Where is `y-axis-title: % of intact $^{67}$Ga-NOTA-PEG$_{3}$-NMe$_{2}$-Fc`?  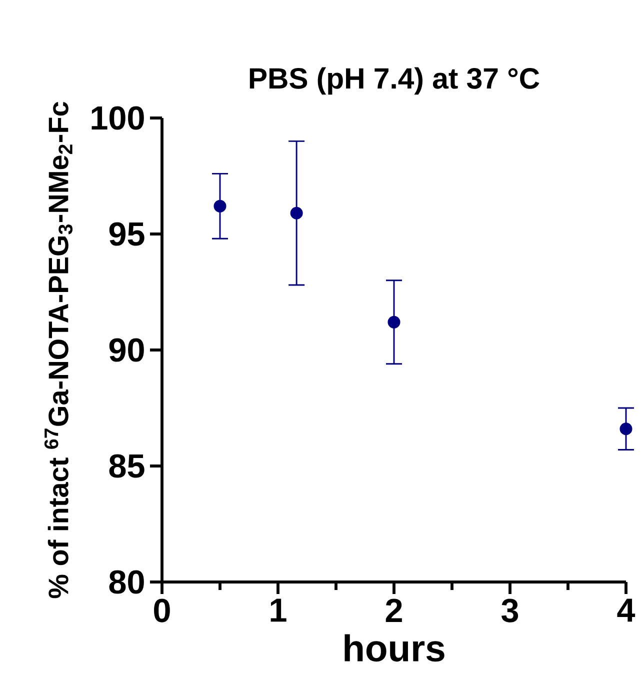 y-axis-title: % of intact $^{67}$Ga-NOTA-PEG$_{3}$-NMe$_{2}$-Fc is located at coordinates (58, 350).